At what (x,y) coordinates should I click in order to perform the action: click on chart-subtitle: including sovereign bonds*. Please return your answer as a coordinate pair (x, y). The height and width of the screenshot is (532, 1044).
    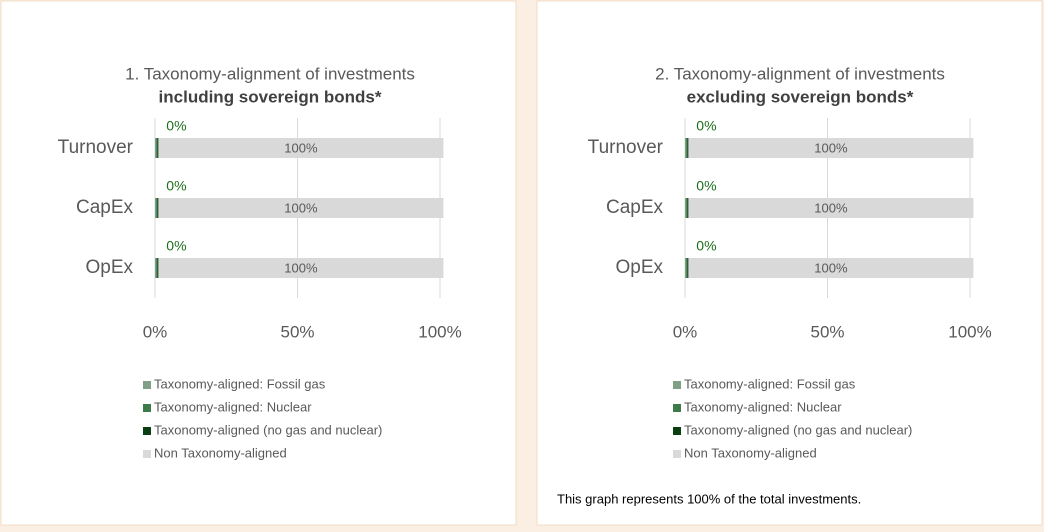
    Looking at the image, I should click on (270, 96).